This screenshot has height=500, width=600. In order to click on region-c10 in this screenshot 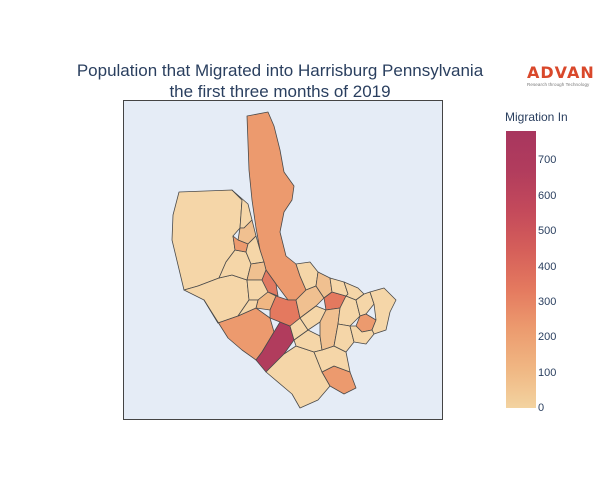, I will do `click(248, 308)`.